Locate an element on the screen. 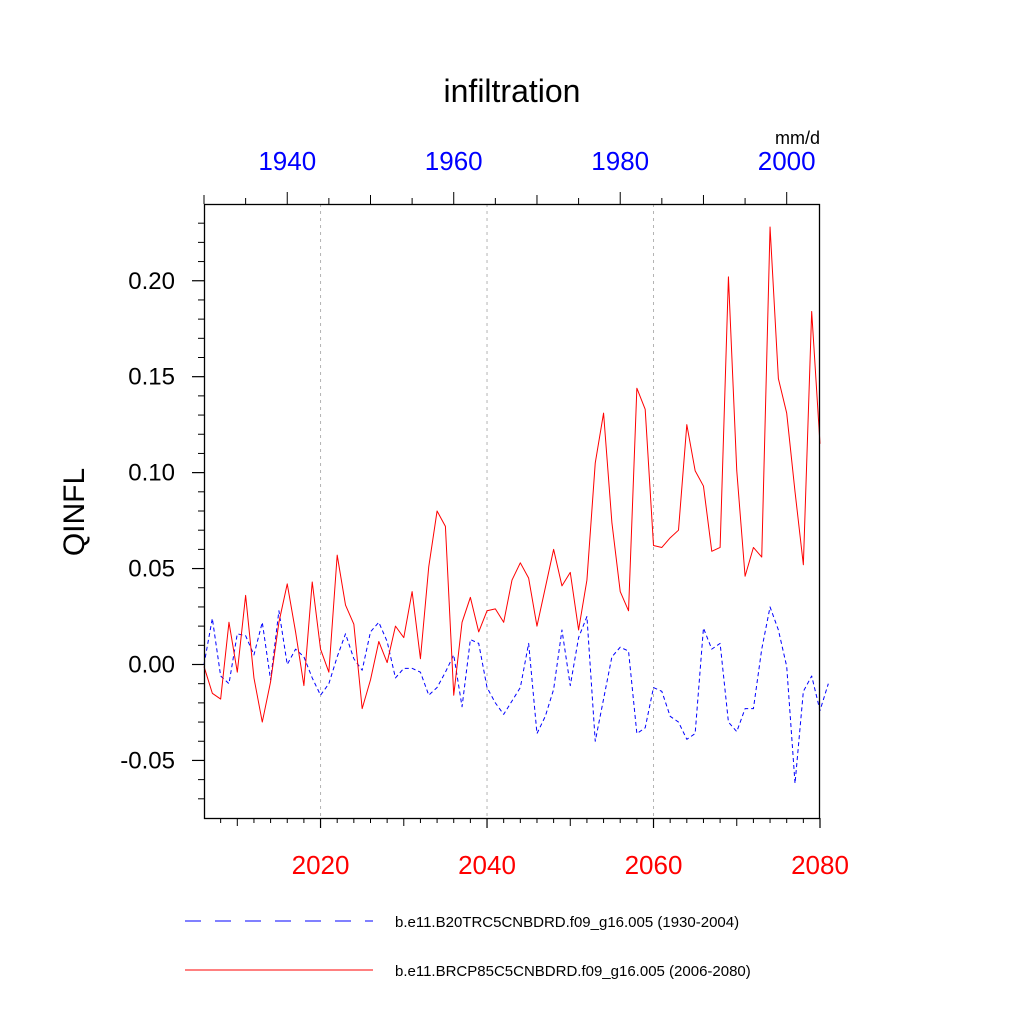 The width and height of the screenshot is (1024, 1024). x-top-tick-label: 1940 is located at coordinates (287, 161).